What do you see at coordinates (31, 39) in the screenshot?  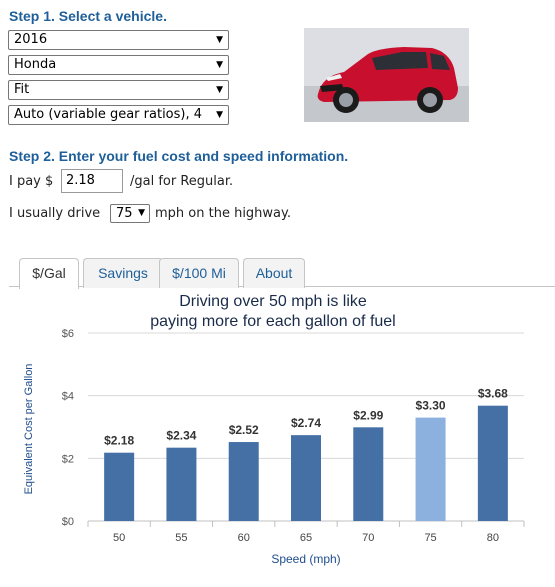 I see `year-select-value: 2016` at bounding box center [31, 39].